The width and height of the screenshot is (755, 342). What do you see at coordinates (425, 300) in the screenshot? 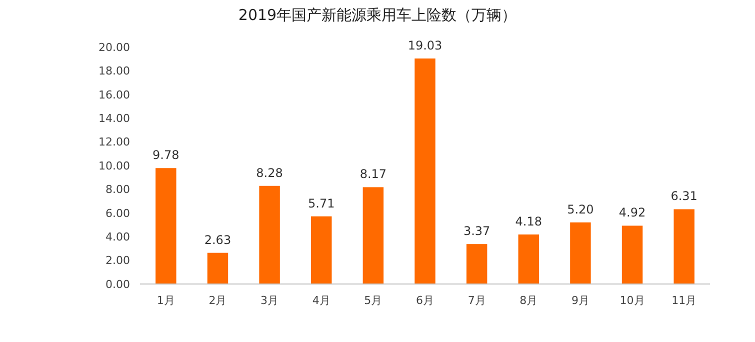
I see `x-tick-label: 6月` at bounding box center [425, 300].